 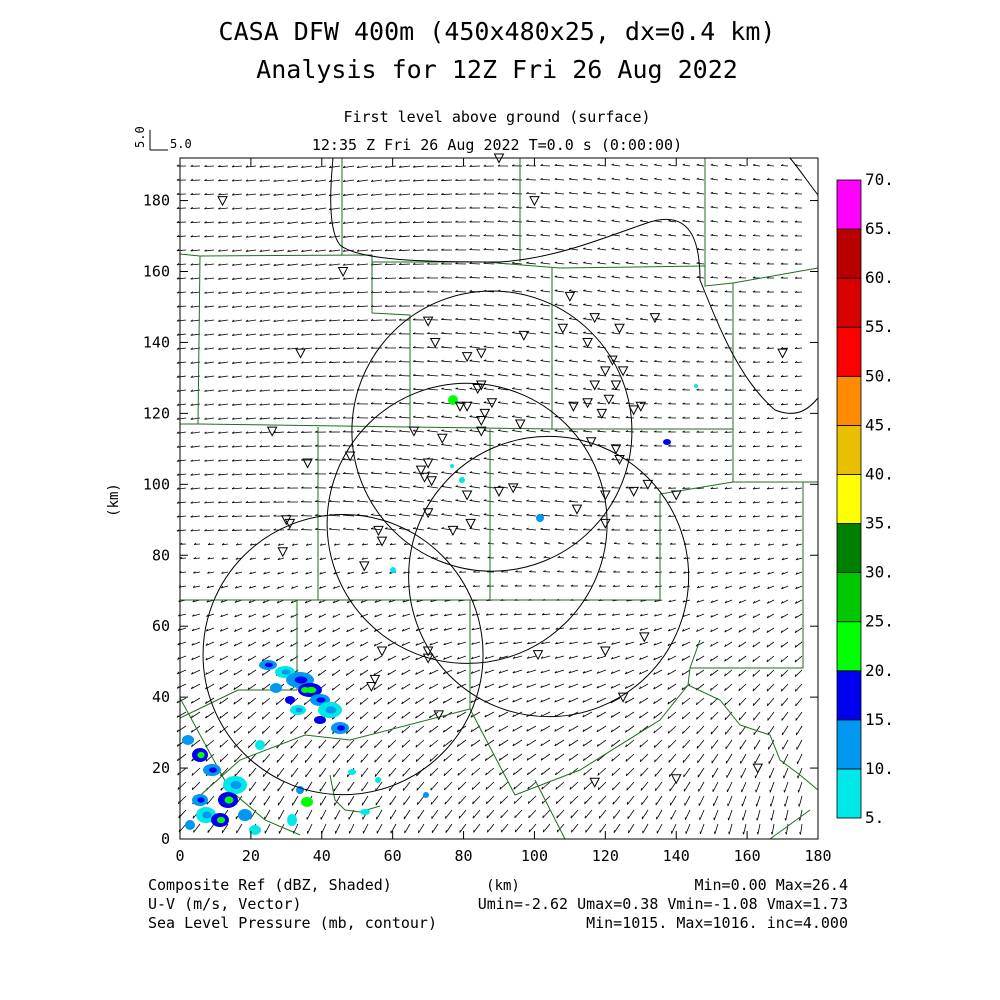 I want to click on station-marker, so click(x=577, y=509).